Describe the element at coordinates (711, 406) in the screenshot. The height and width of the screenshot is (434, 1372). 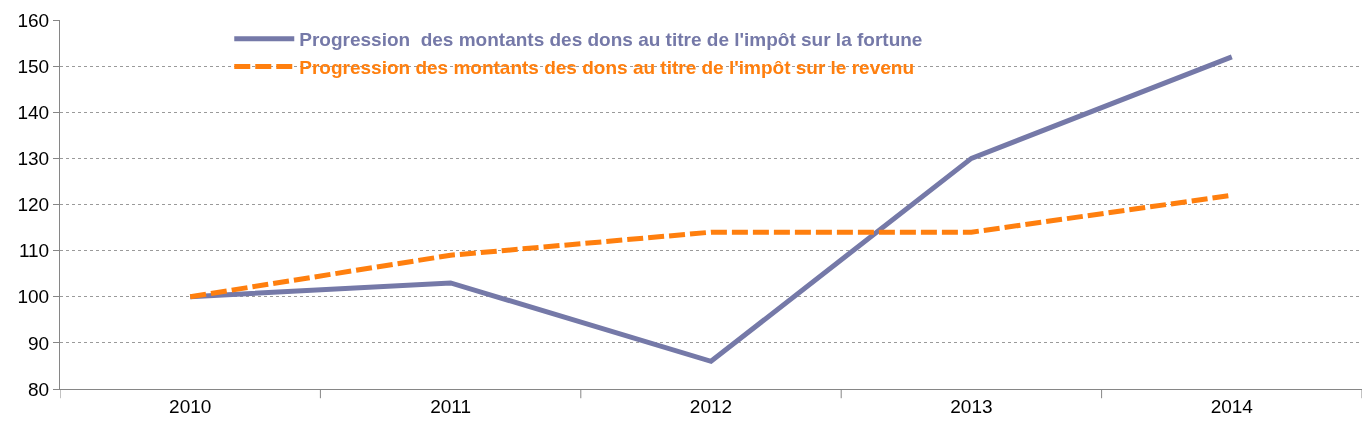
I see `x-tick-label: 2012` at that location.